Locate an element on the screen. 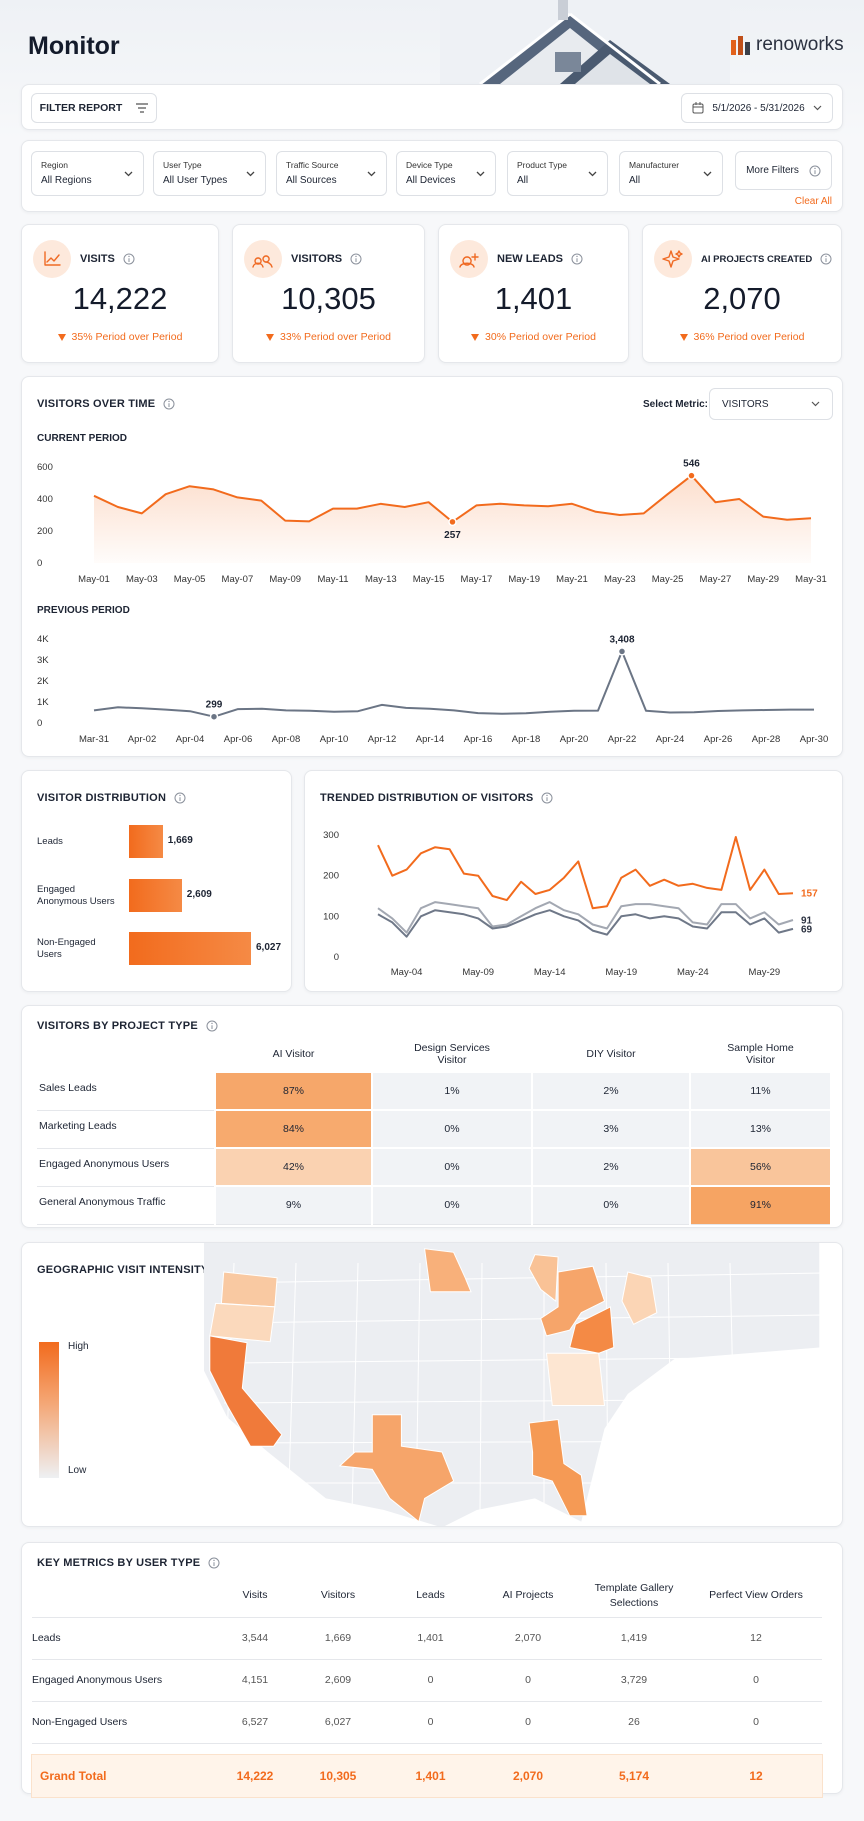  column-header-text: Visitors is located at coordinates (338, 1595).